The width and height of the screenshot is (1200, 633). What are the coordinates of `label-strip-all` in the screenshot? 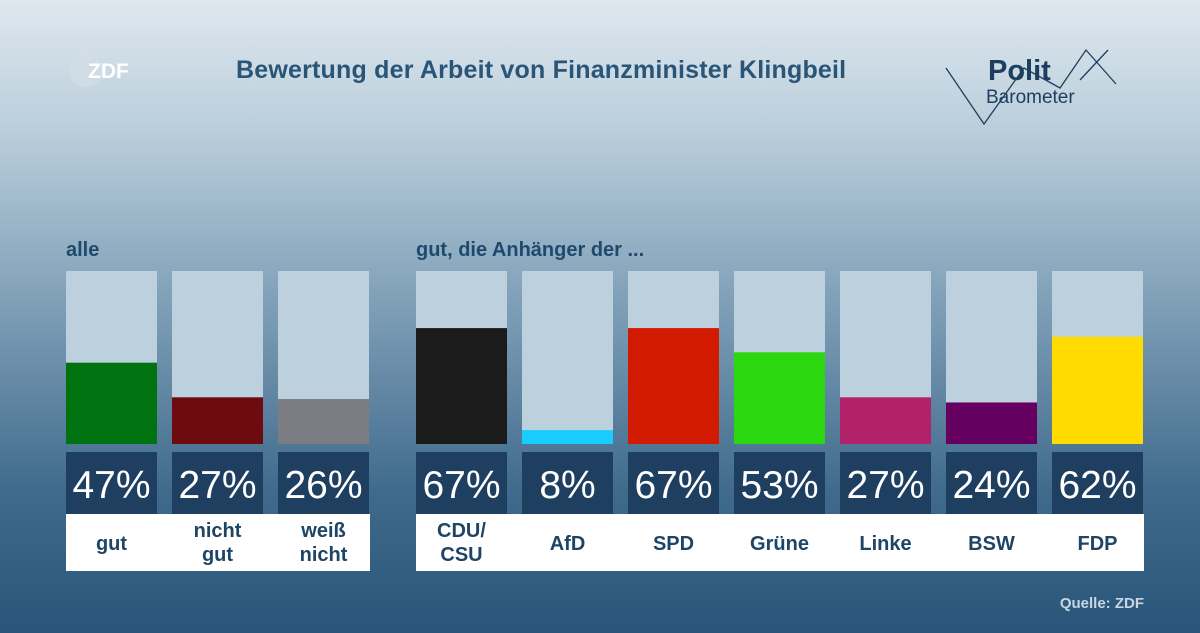 It's located at (218, 542).